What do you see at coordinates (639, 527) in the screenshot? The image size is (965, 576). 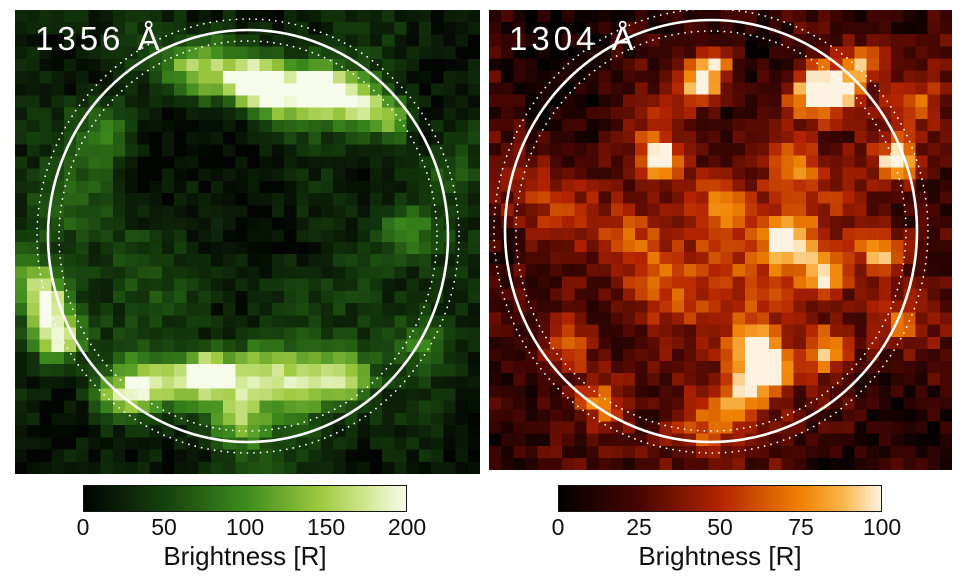 I see `colorbar-tick: 25` at bounding box center [639, 527].